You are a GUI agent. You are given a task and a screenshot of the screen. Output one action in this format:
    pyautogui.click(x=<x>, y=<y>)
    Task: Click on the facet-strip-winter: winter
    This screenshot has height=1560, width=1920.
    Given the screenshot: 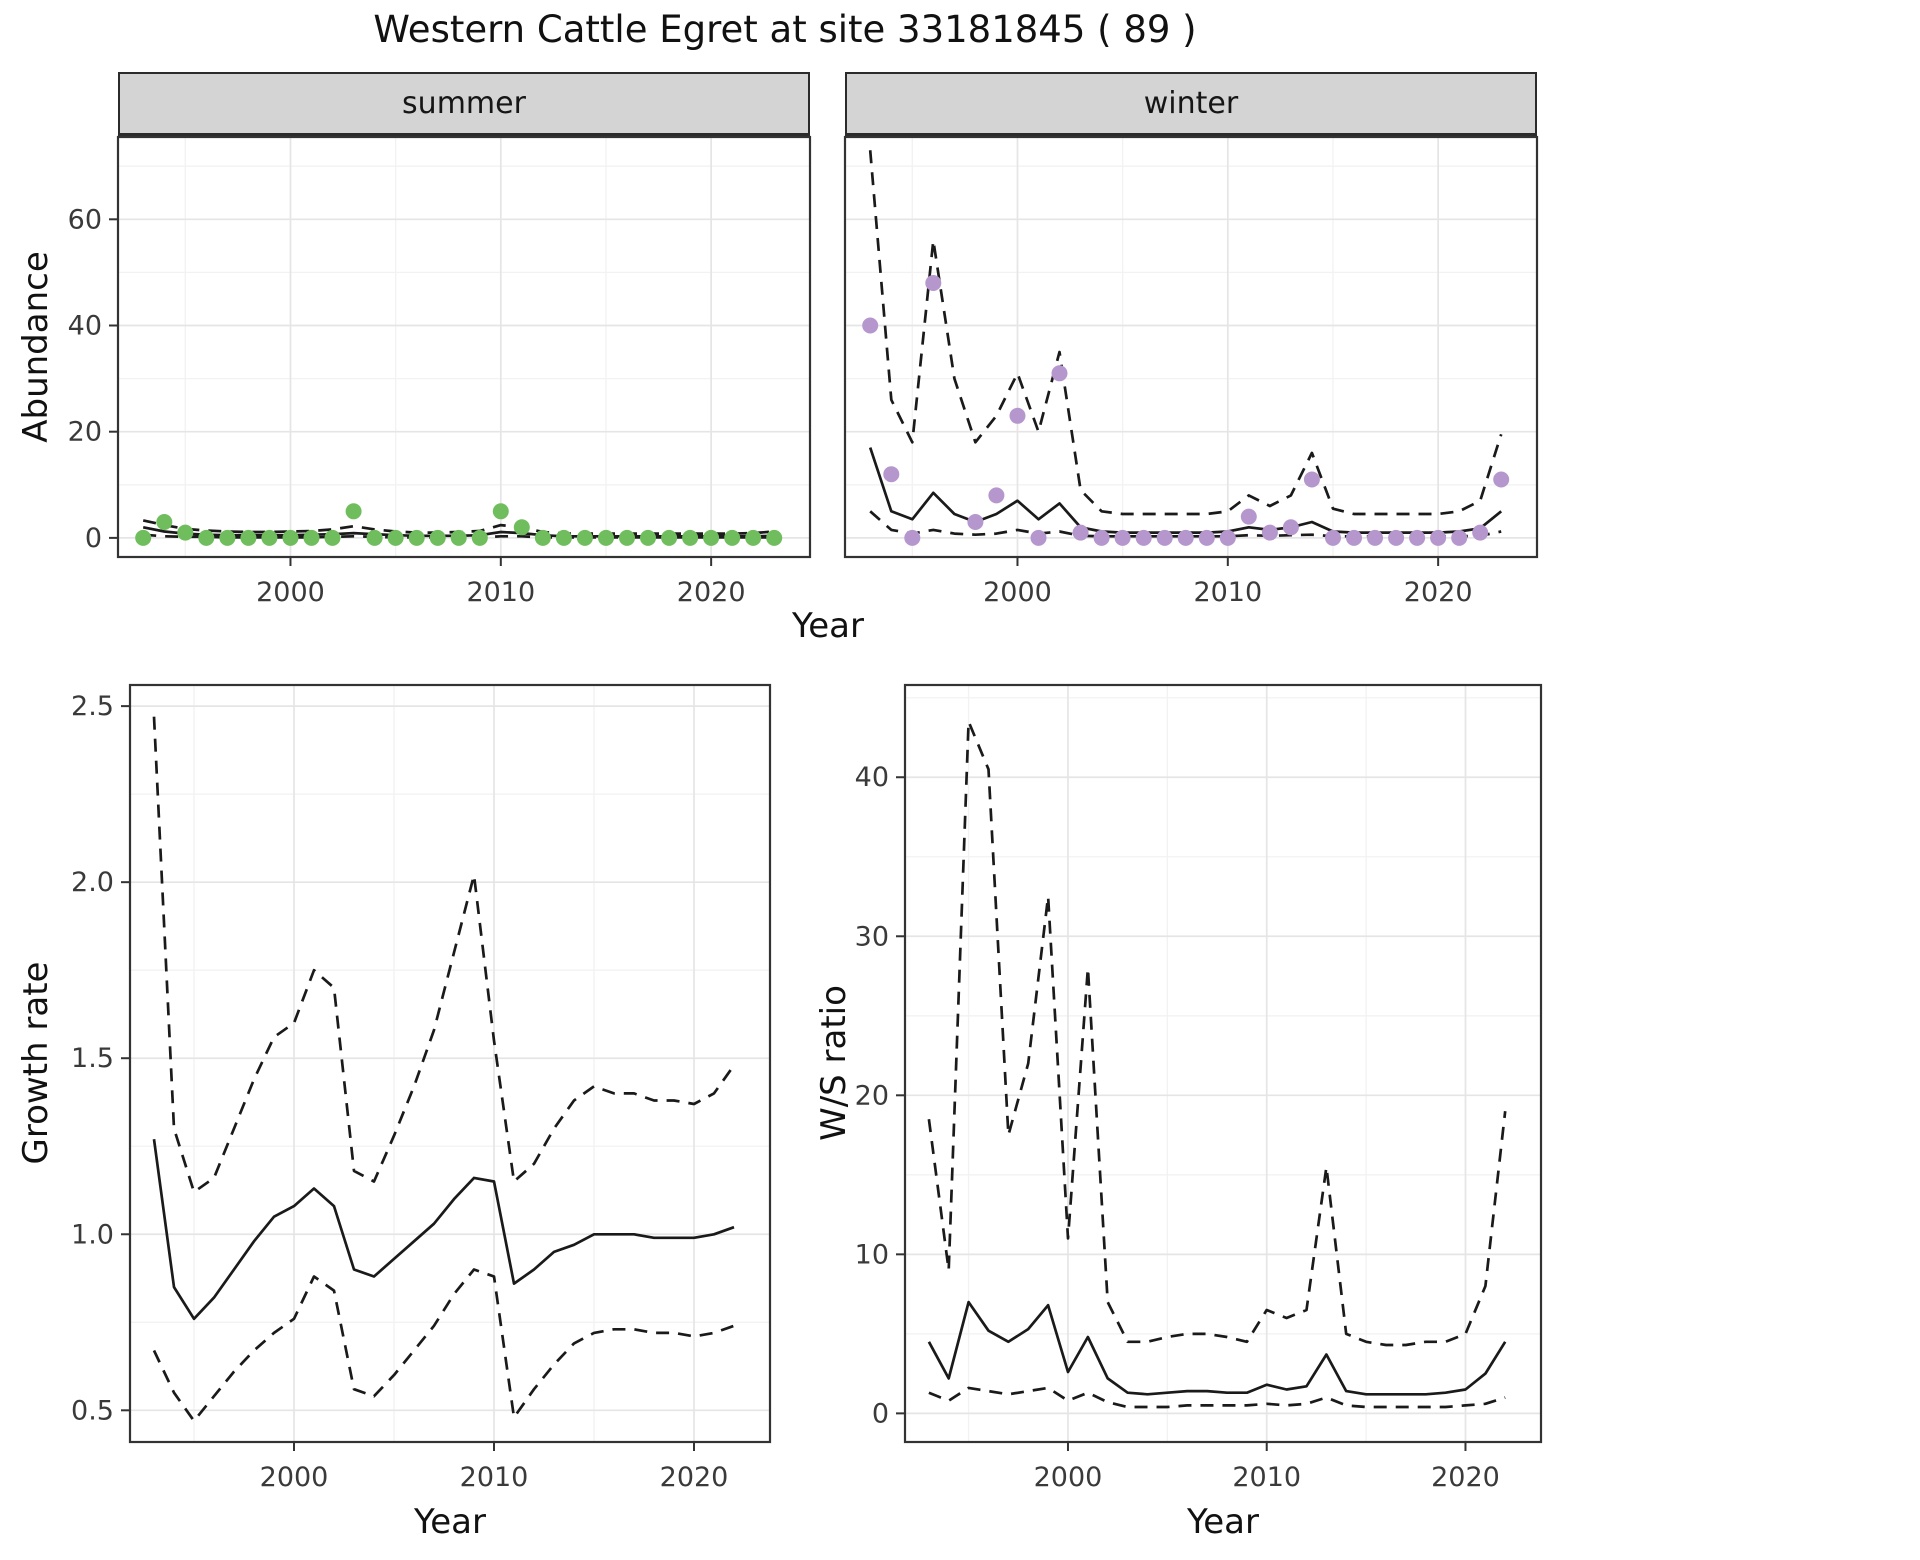 What is the action you would take?
    pyautogui.click(x=1191, y=104)
    